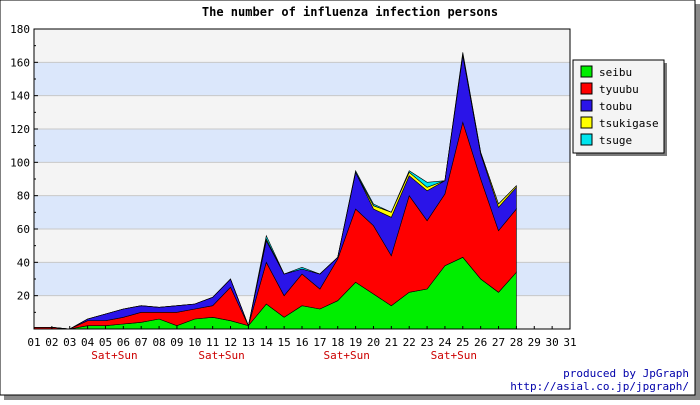 This screenshot has height=405, width=700. Describe the element at coordinates (626, 373) in the screenshot. I see `credit-line-1: produced by JpGraph` at that location.